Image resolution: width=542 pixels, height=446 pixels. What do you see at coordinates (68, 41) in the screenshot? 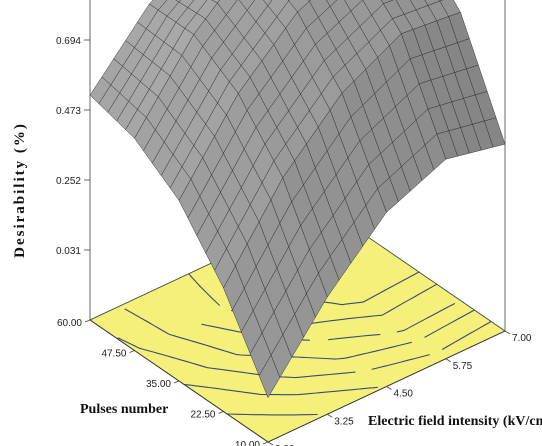
I see `z-tick-label: 0.694` at bounding box center [68, 41].